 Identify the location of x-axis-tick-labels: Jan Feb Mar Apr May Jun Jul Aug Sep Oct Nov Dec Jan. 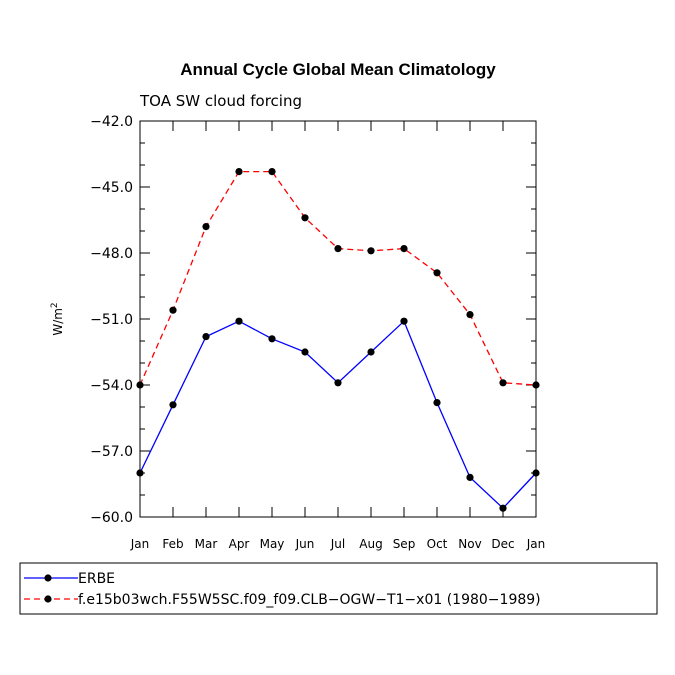
(338, 544).